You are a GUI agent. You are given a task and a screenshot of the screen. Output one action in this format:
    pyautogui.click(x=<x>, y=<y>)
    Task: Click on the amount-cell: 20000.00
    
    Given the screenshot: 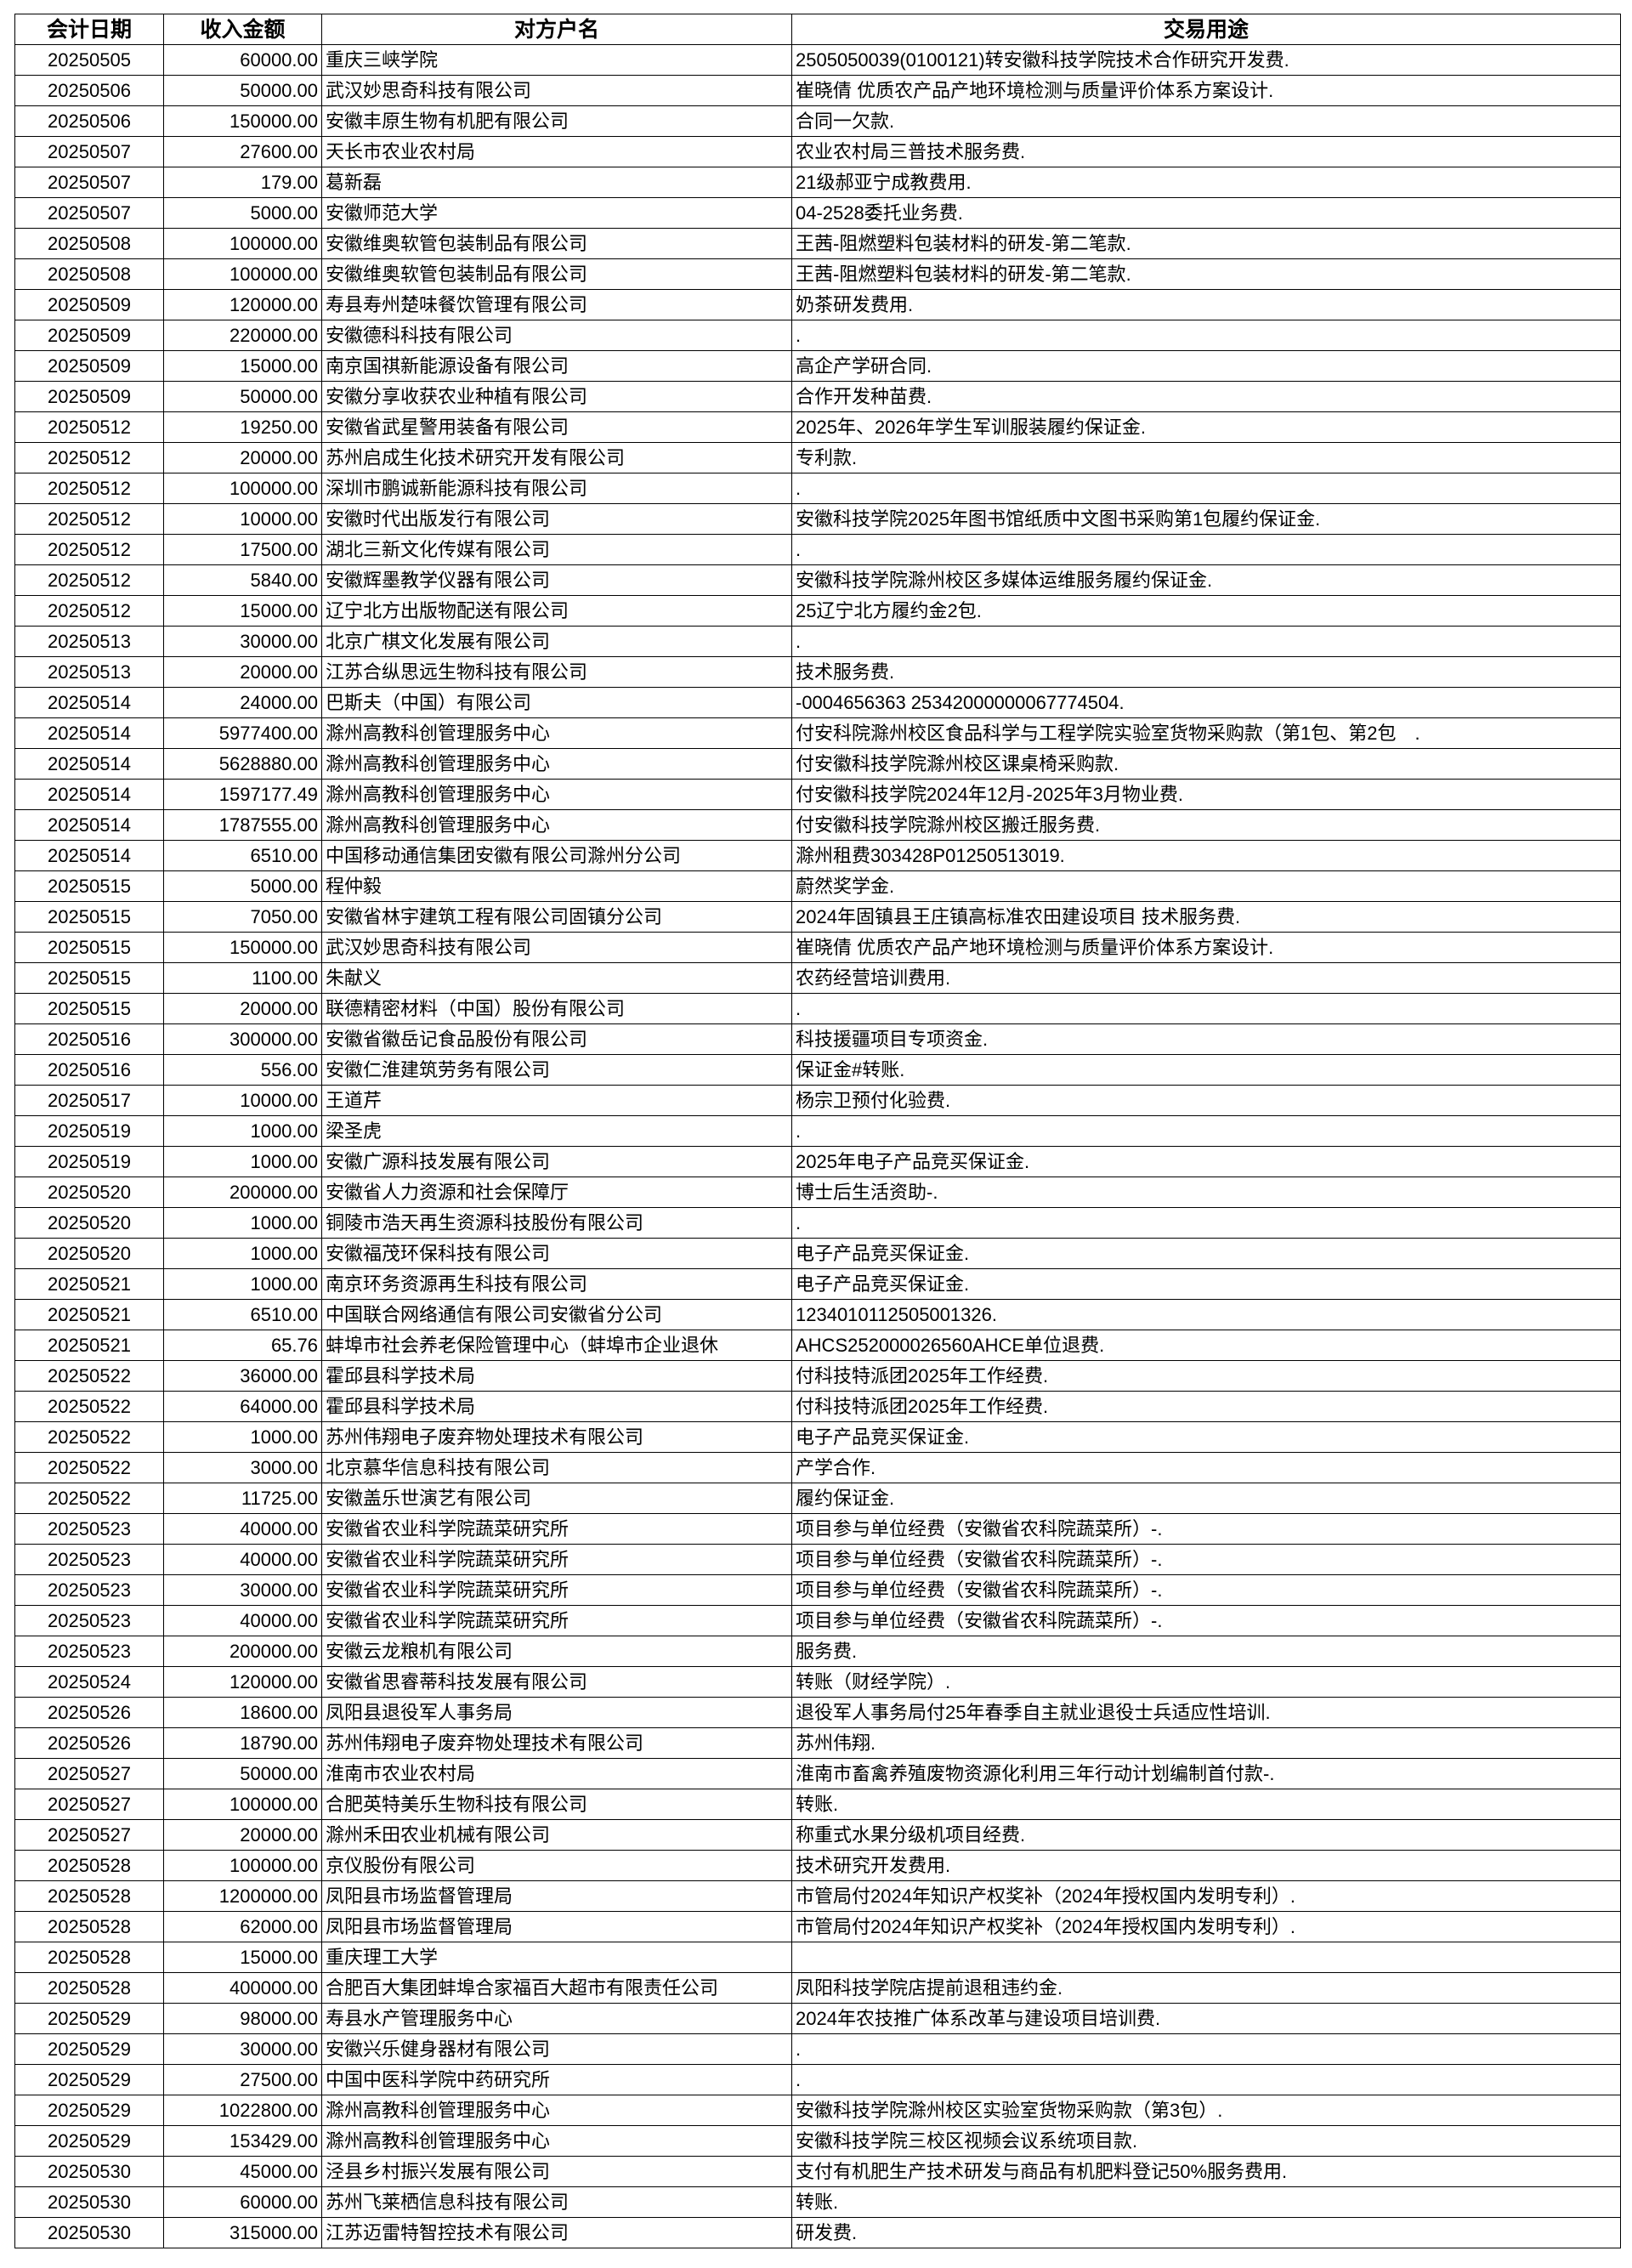 What is the action you would take?
    pyautogui.click(x=242, y=1008)
    